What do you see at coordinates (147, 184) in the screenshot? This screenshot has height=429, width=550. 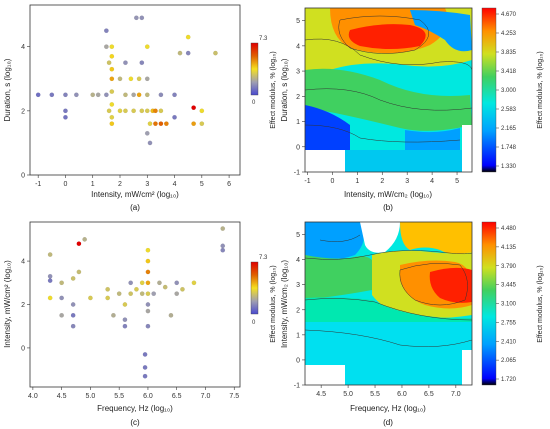 I see `x-tick-label: 3` at bounding box center [147, 184].